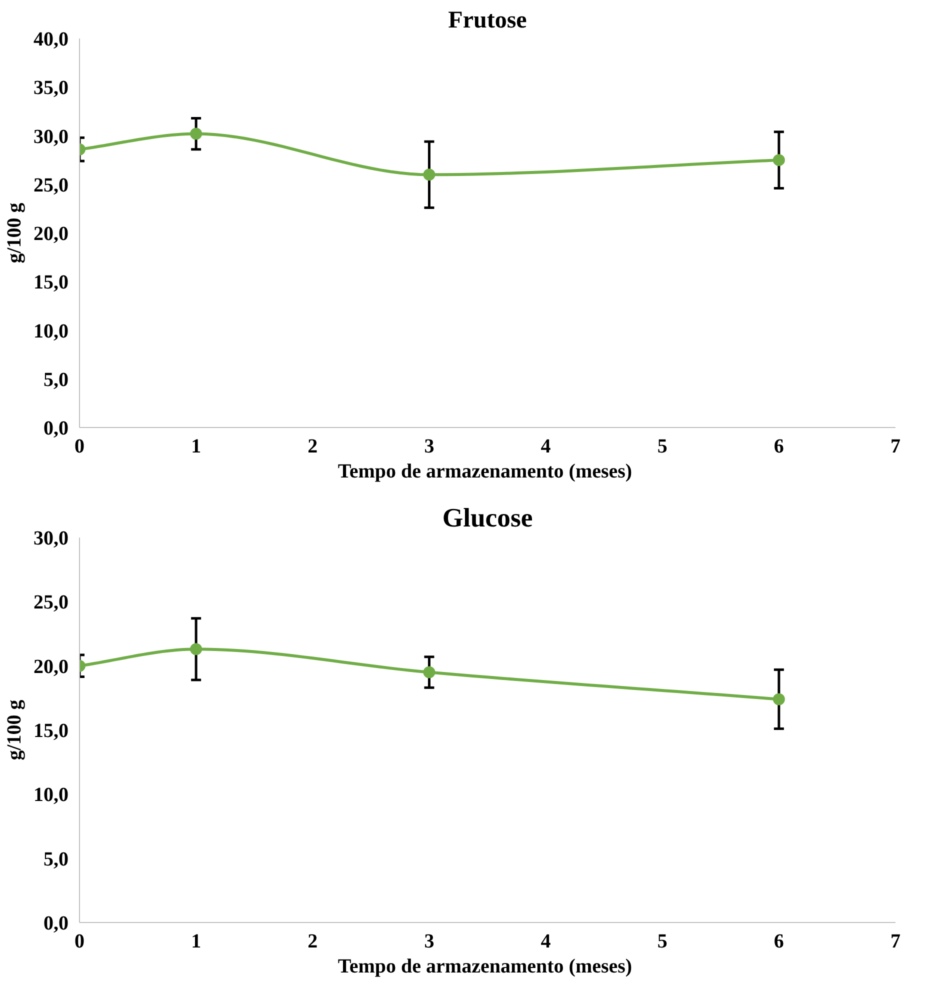  What do you see at coordinates (51, 39) in the screenshot?
I see `y-tick-label: 40,0` at bounding box center [51, 39].